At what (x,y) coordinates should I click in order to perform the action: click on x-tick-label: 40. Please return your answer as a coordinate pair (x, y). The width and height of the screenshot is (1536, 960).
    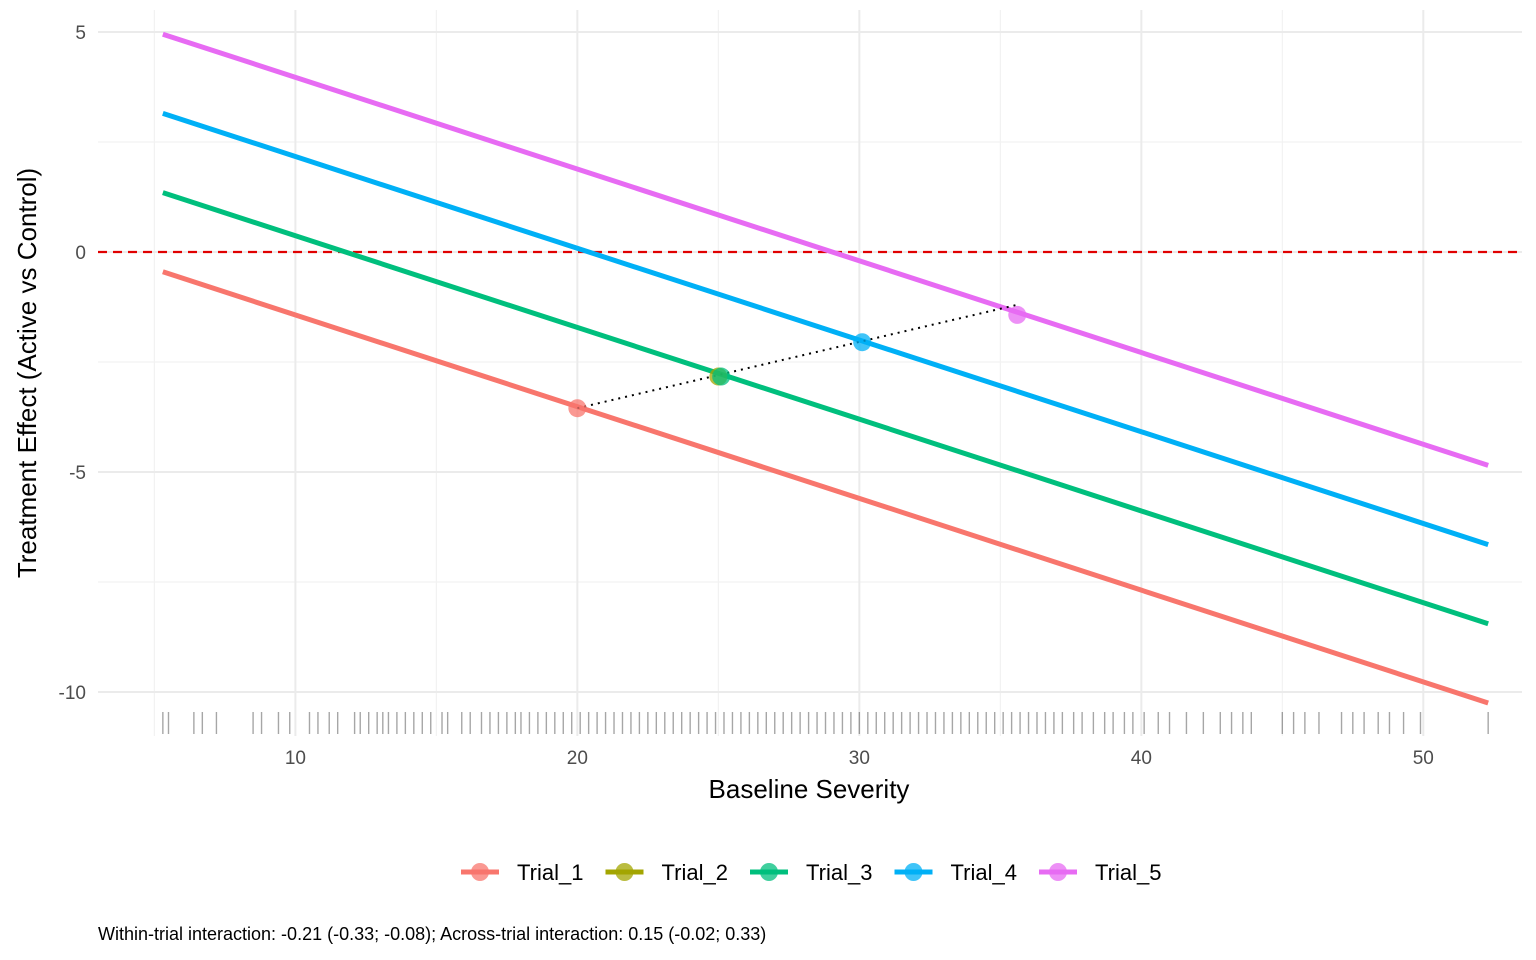
    Looking at the image, I should click on (1141, 758).